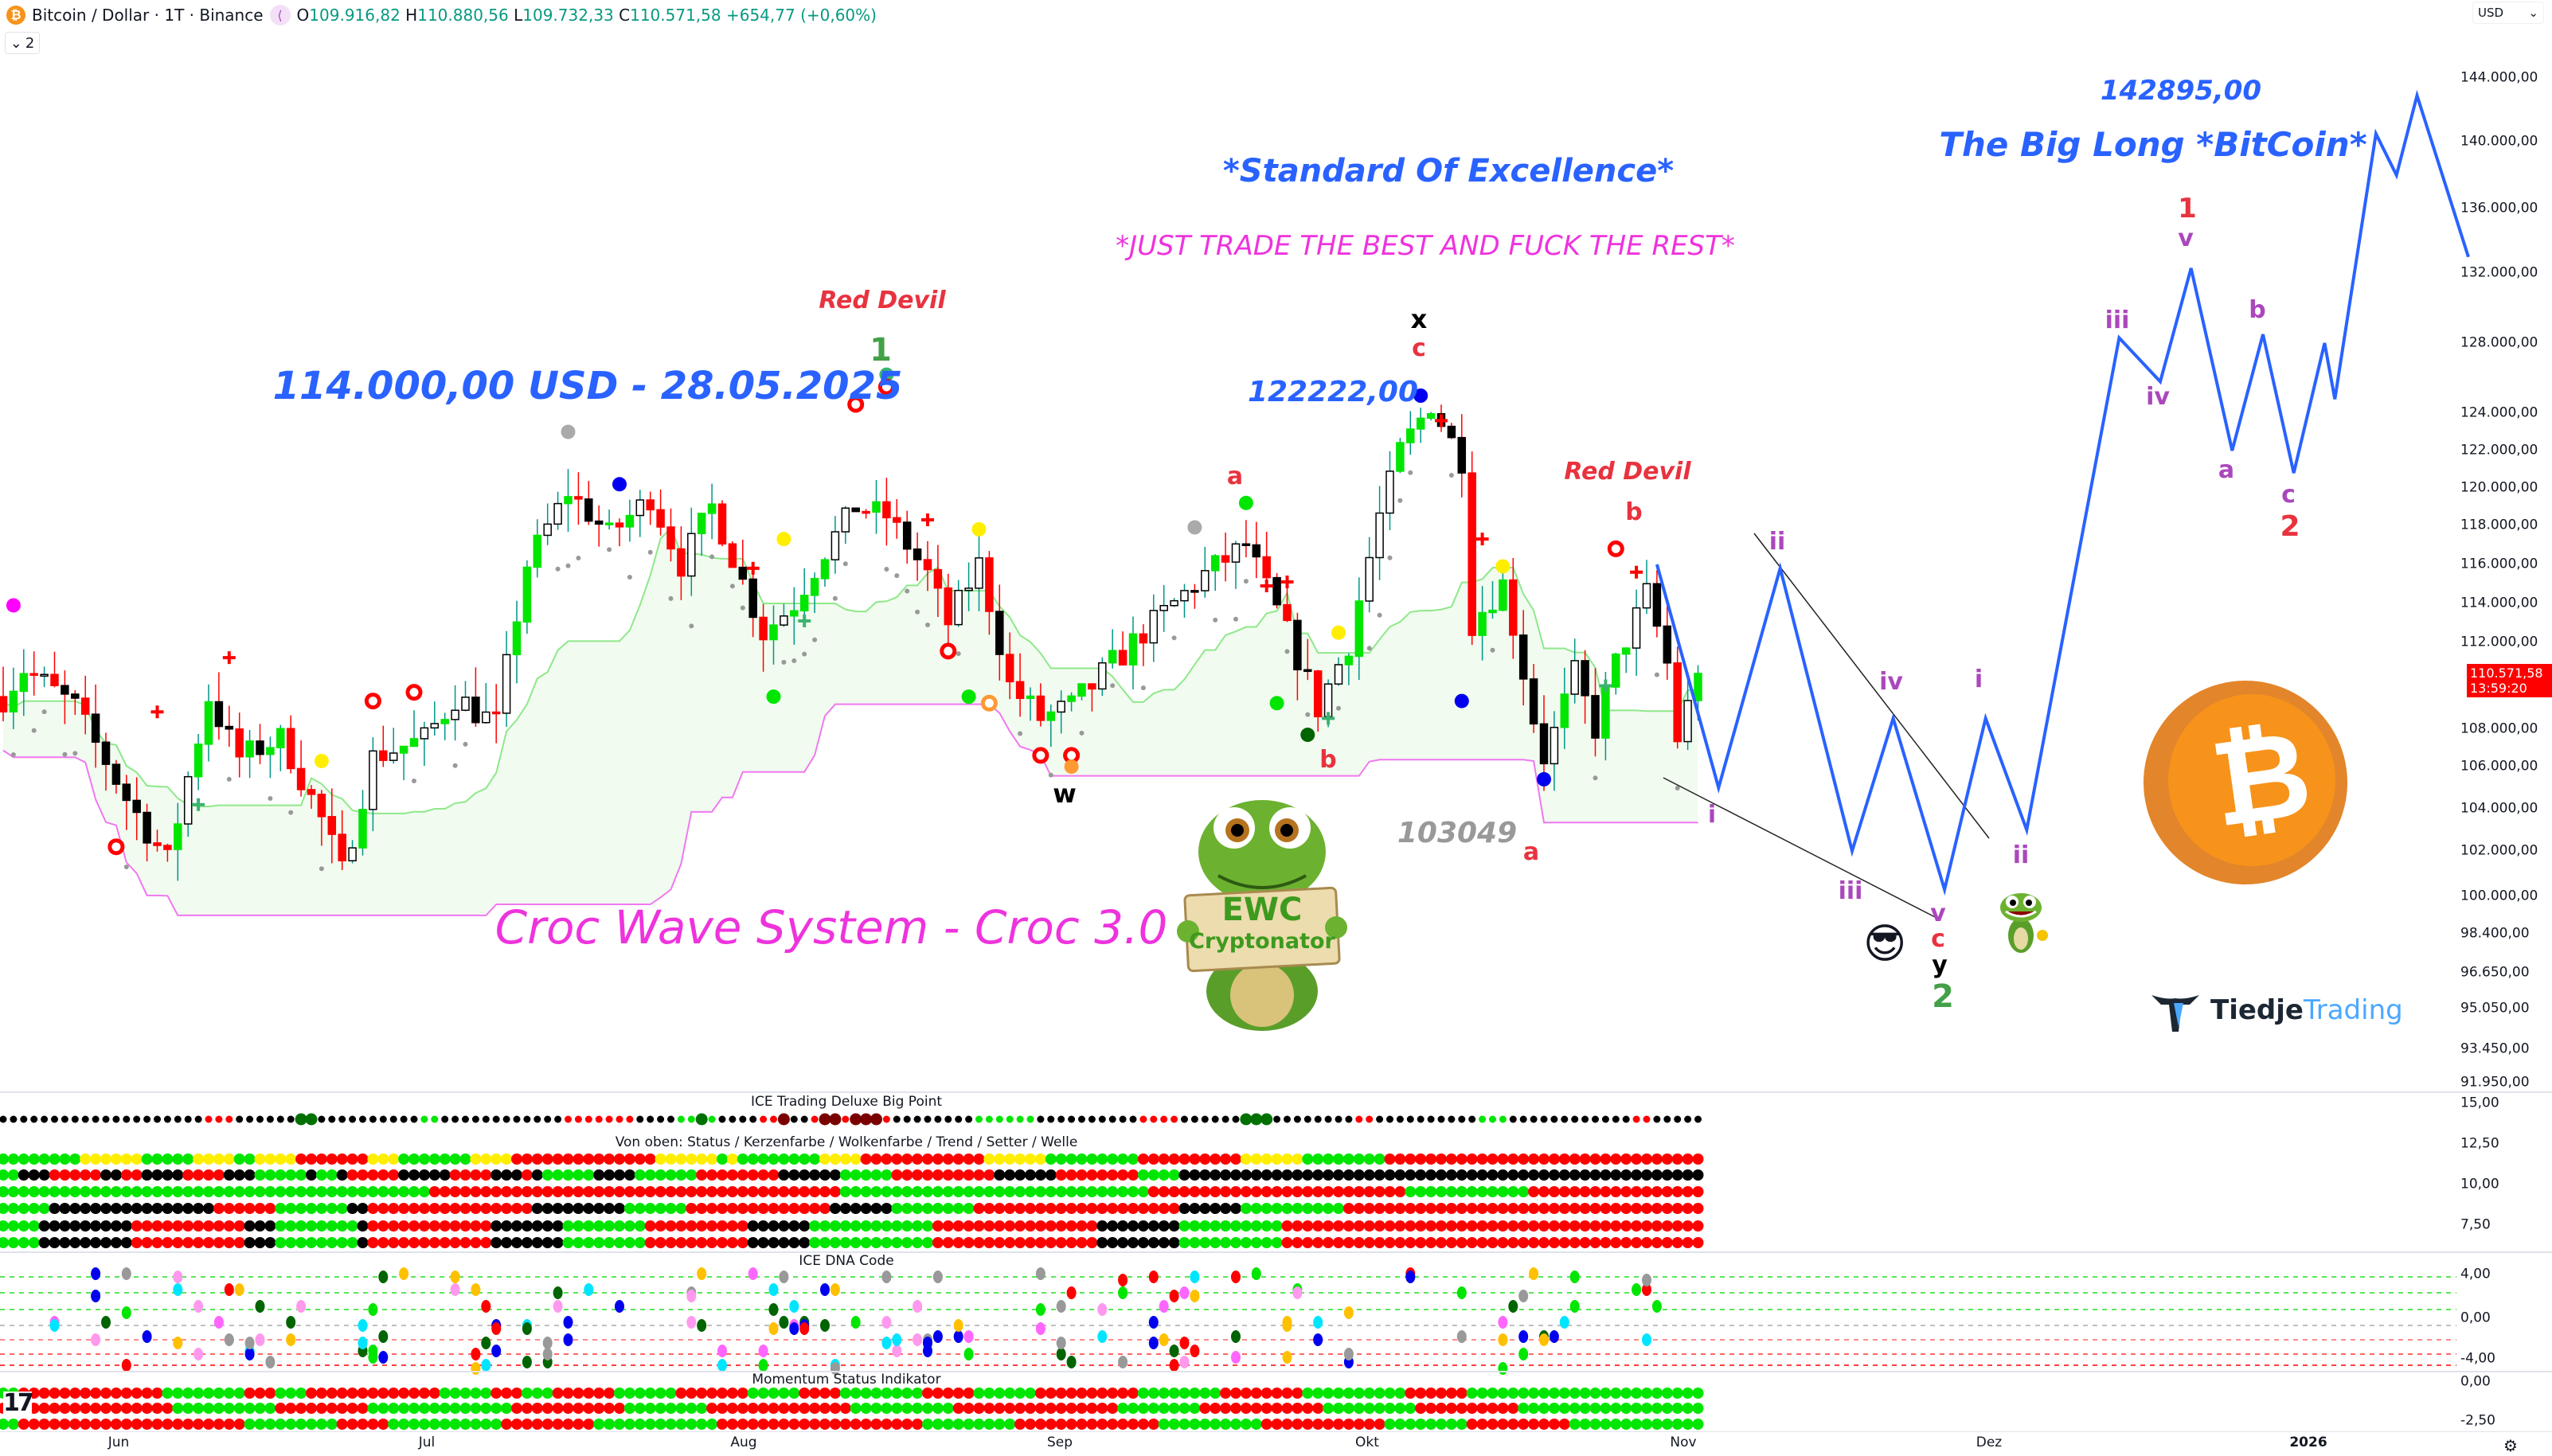  What do you see at coordinates (148, 15) in the screenshot?
I see `symbol-title: Bitcoin / Dollar · 1T · Binance` at bounding box center [148, 15].